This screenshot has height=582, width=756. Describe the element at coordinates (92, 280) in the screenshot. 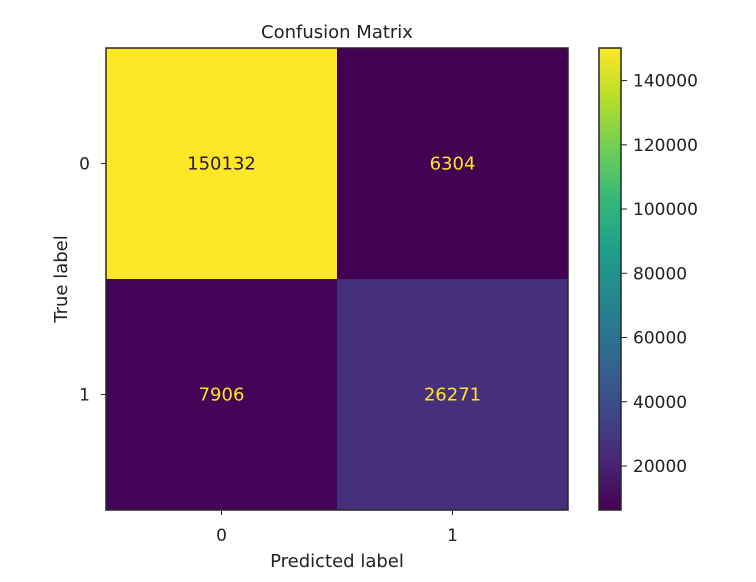

I see `y-tick-labels: 01` at that location.